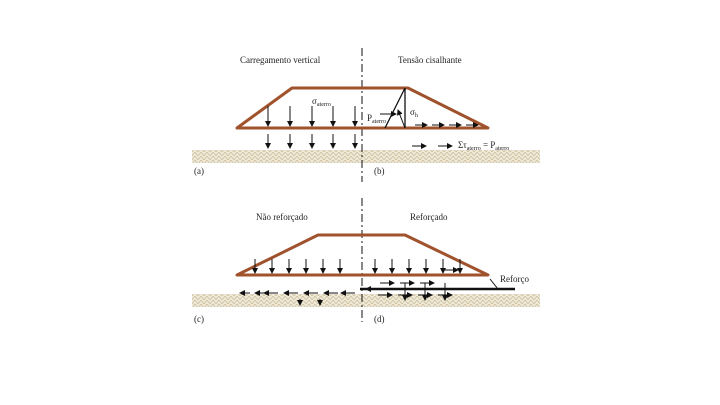 The width and height of the screenshot is (720, 405). Describe the element at coordinates (494, 284) in the screenshot. I see `leader` at that location.